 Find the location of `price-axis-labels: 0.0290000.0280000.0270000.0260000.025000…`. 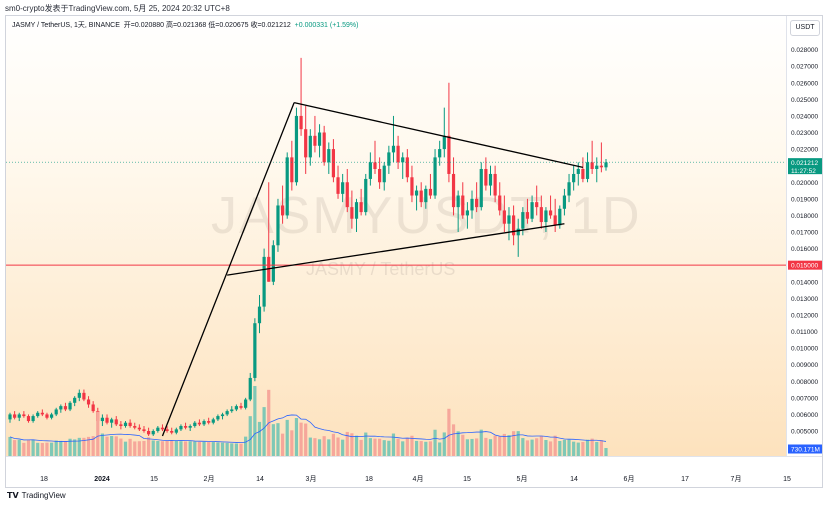

price-axis-labels: 0.0290000.0280000.0270000.0260000.025000… is located at coordinates (805, 242).